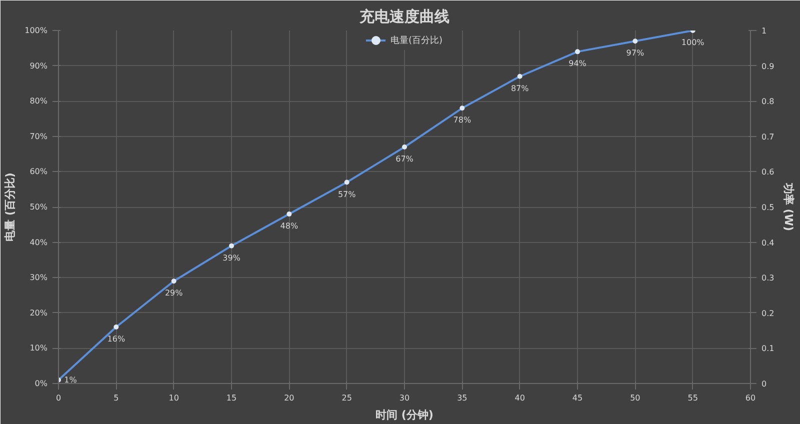  Describe the element at coordinates (39, 348) in the screenshot. I see `y-tick-label: 10%` at that location.